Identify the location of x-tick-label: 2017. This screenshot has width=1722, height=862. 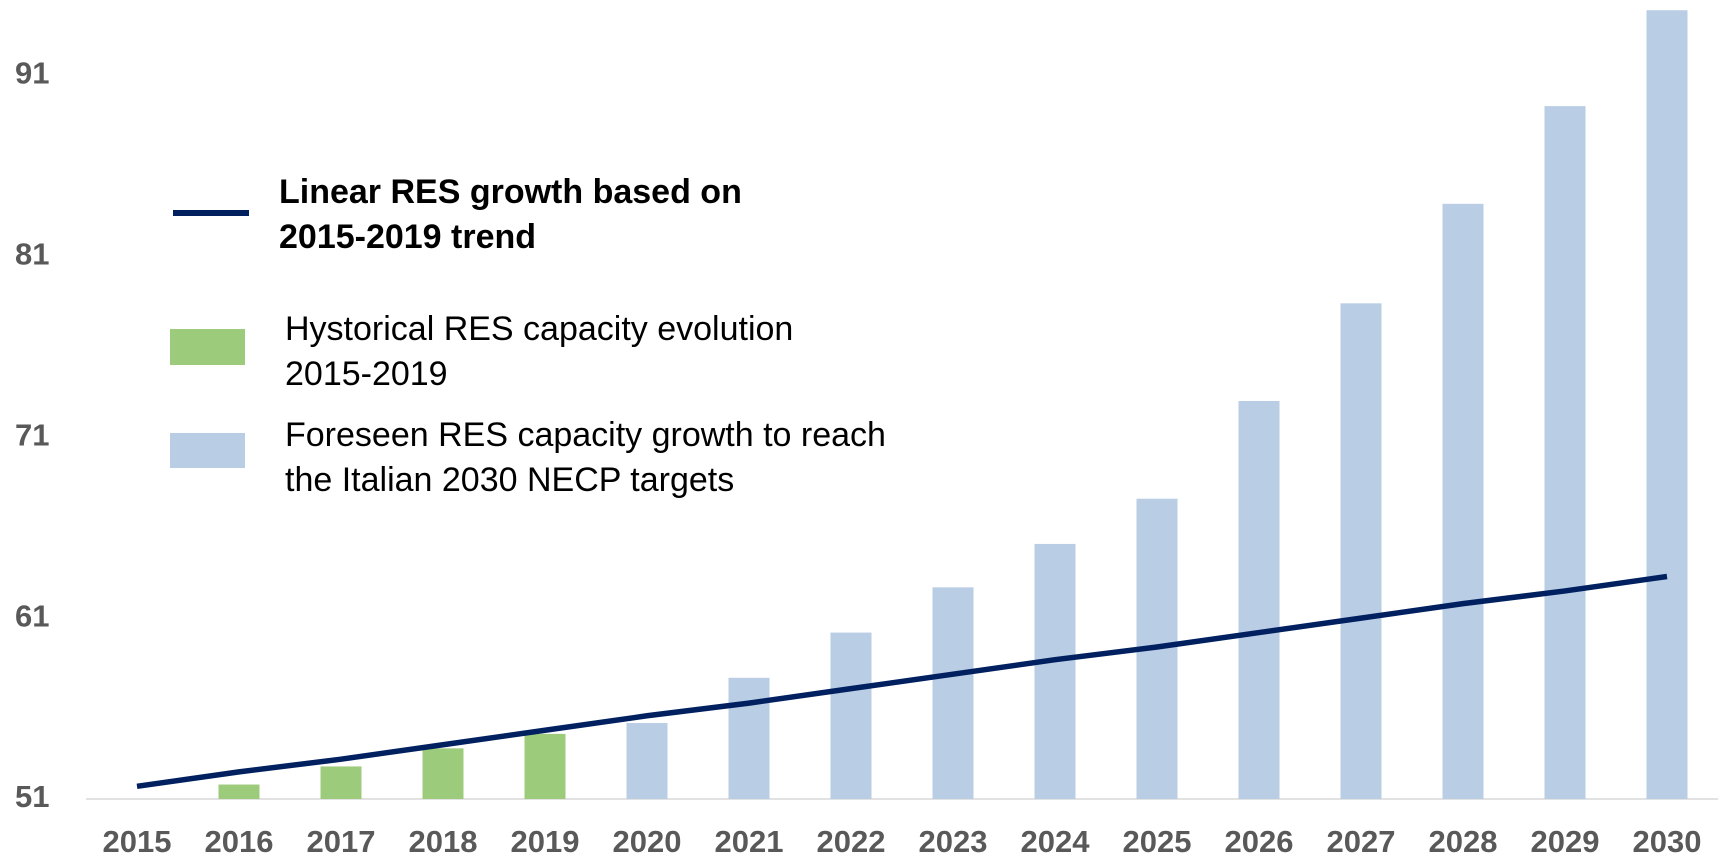
(341, 841).